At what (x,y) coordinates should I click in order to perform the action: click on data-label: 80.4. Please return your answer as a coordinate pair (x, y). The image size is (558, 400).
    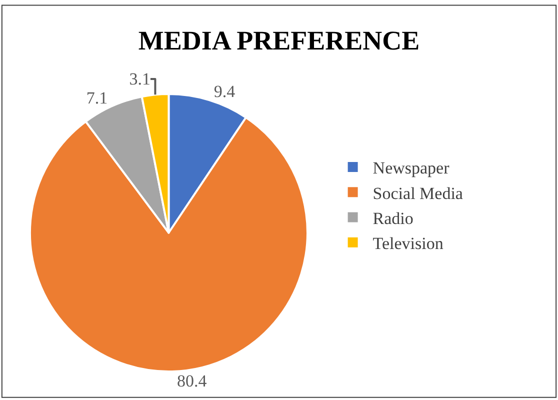
    Looking at the image, I should click on (192, 380).